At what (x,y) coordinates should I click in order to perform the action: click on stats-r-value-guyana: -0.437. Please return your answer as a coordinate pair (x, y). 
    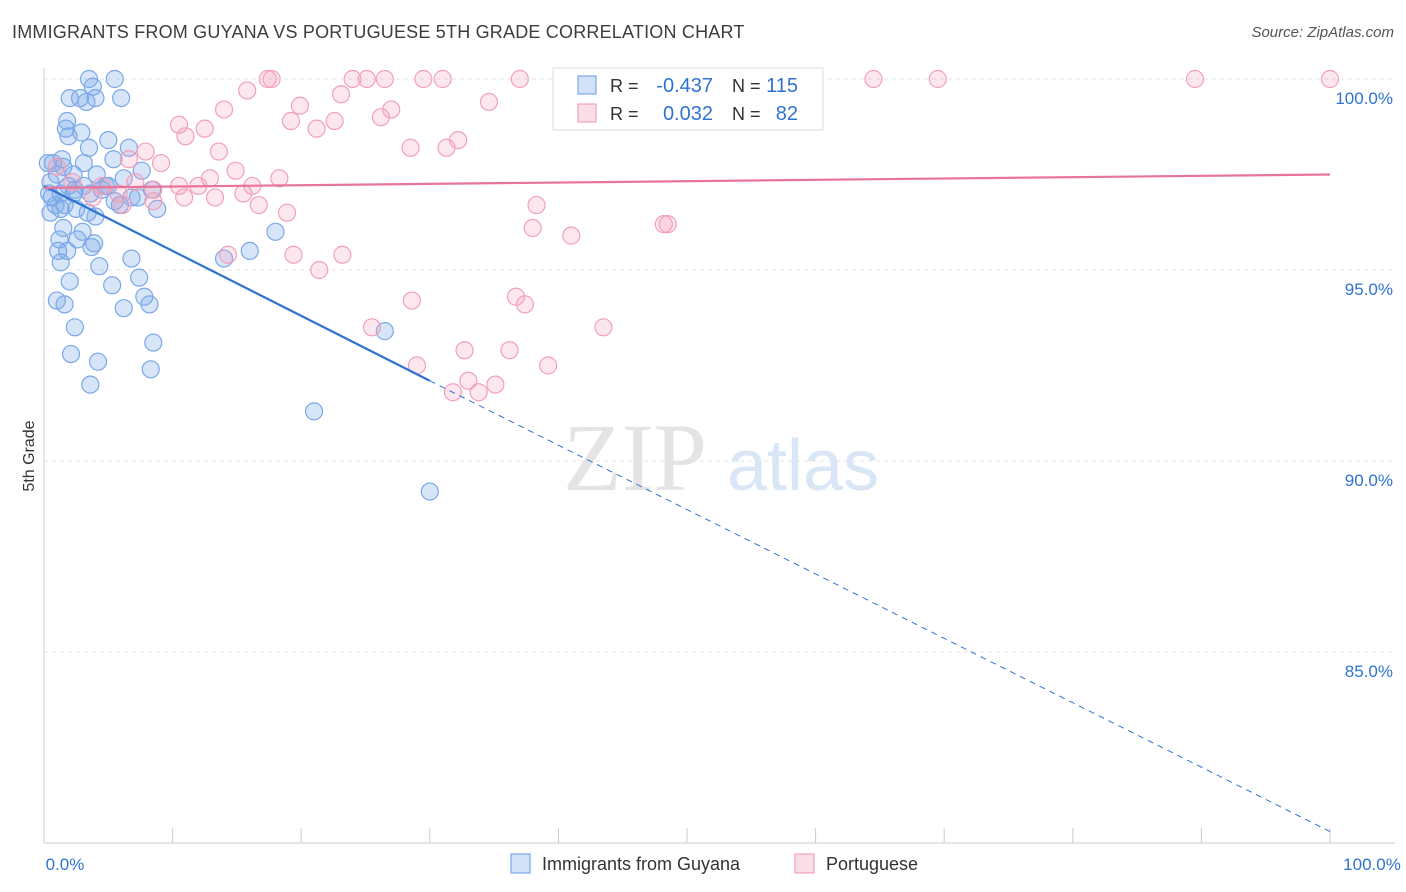
    Looking at the image, I should click on (684, 86).